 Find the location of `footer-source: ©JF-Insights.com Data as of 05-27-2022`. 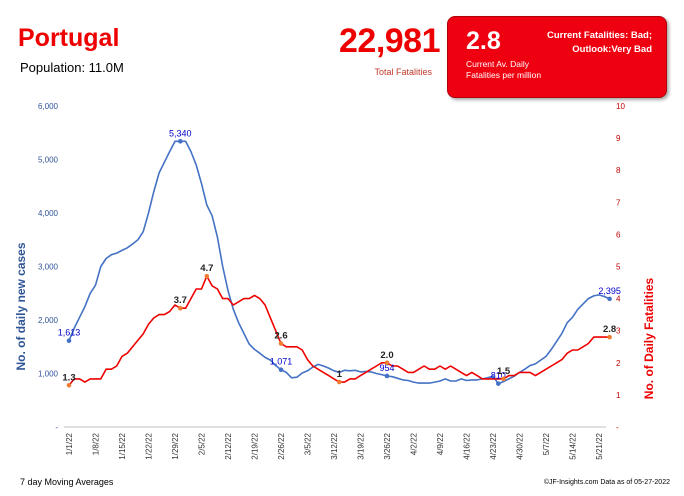

footer-source: ©JF-Insights.com Data as of 05-27-2022 is located at coordinates (606, 482).